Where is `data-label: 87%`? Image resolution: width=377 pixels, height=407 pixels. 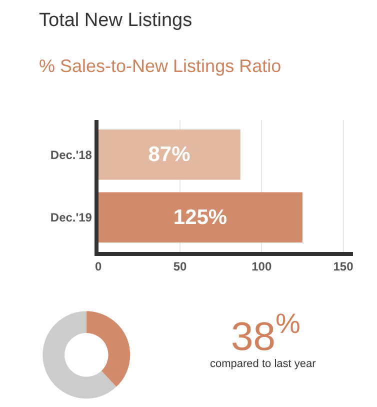
data-label: 87% is located at coordinates (169, 154).